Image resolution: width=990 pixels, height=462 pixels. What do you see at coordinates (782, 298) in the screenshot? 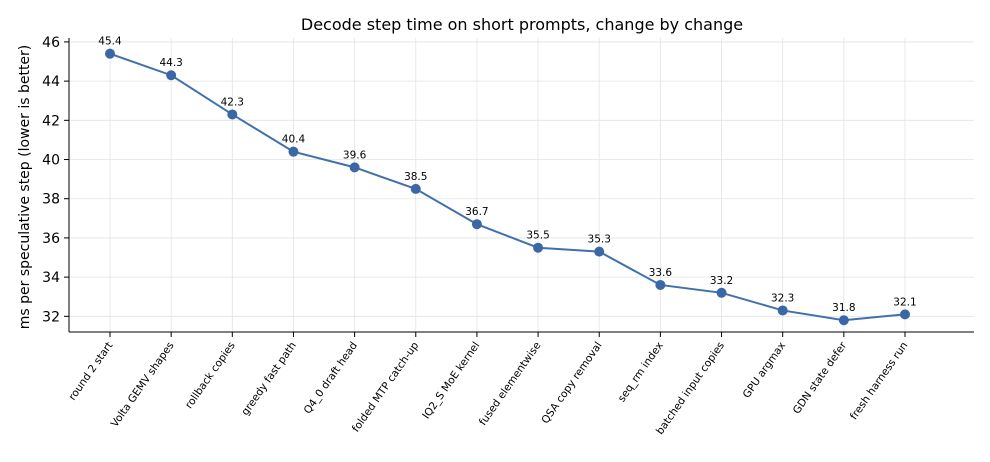
I see `data-label: 32.3` at bounding box center [782, 298].